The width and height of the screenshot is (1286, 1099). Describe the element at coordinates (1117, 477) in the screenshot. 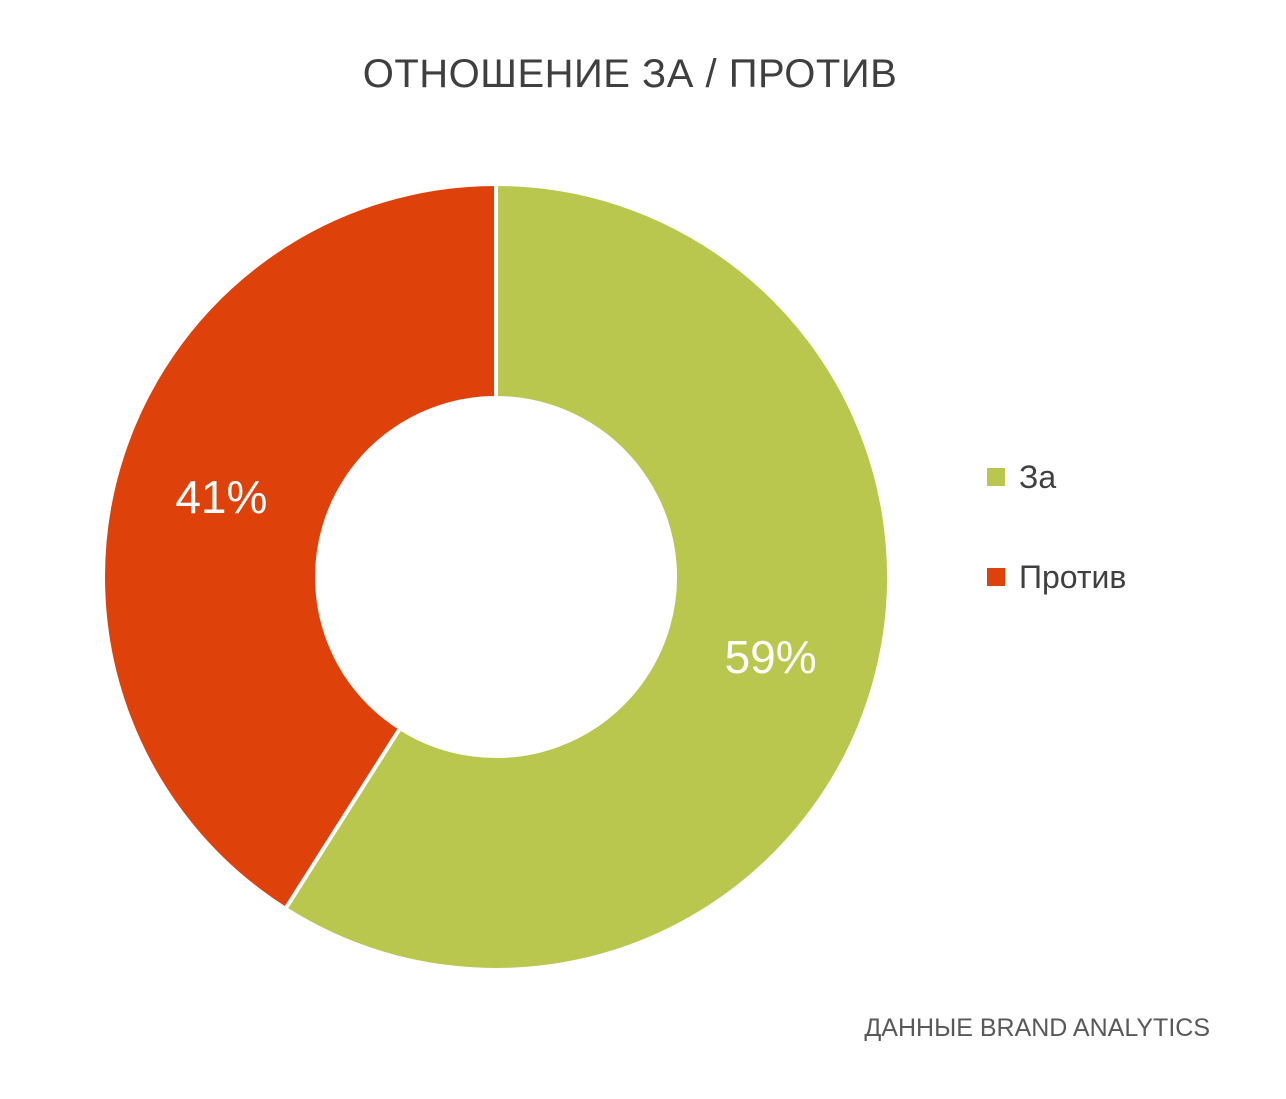

I see `legend-item-za: За` at that location.